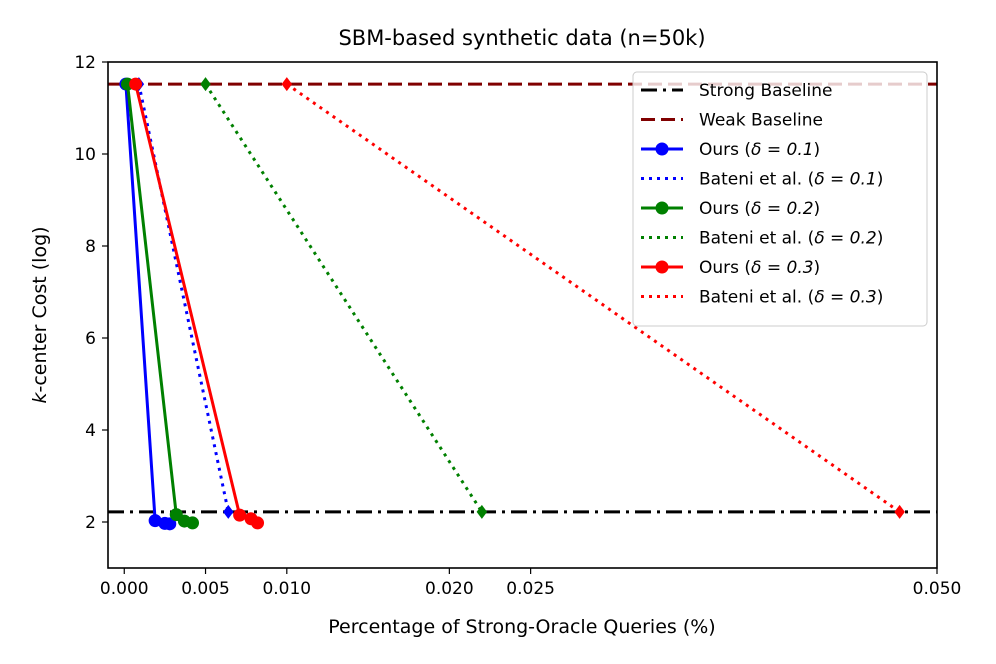 The height and width of the screenshot is (664, 996). What do you see at coordinates (756, 180) in the screenshot?
I see `legend-label-text-3: Bateni et al. (` at bounding box center [756, 180].